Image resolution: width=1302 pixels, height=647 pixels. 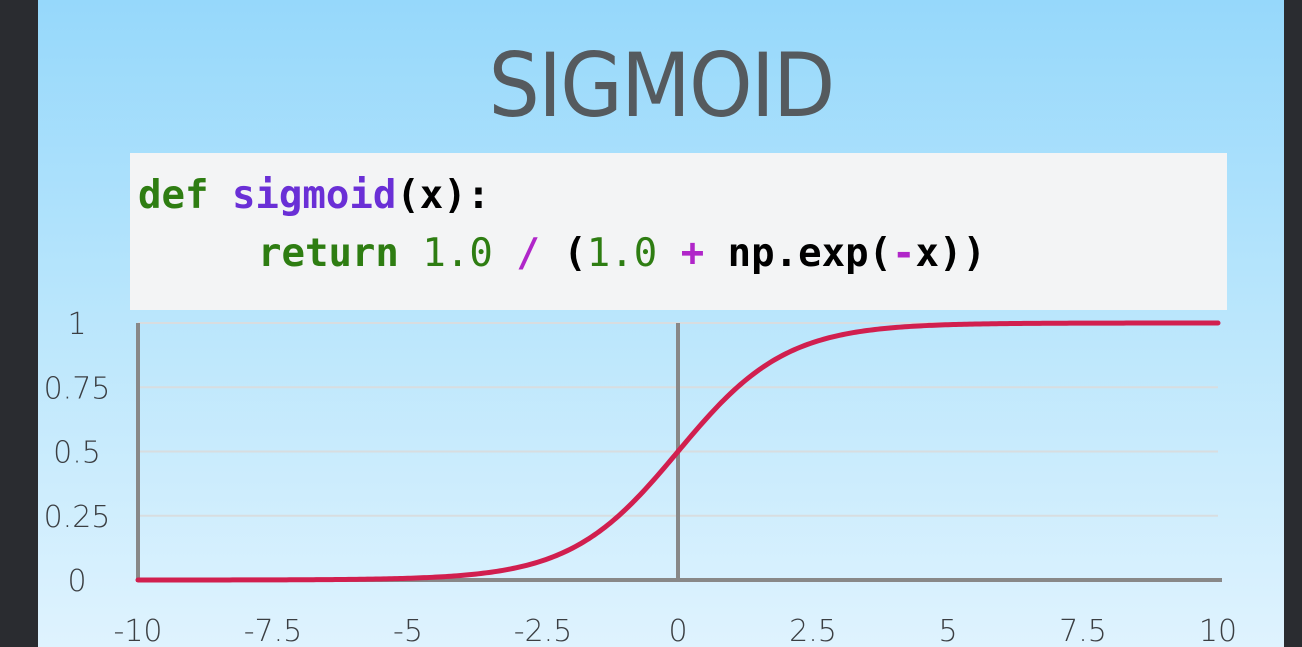 I want to click on code-function-name: sigmoid, so click(x=314, y=195).